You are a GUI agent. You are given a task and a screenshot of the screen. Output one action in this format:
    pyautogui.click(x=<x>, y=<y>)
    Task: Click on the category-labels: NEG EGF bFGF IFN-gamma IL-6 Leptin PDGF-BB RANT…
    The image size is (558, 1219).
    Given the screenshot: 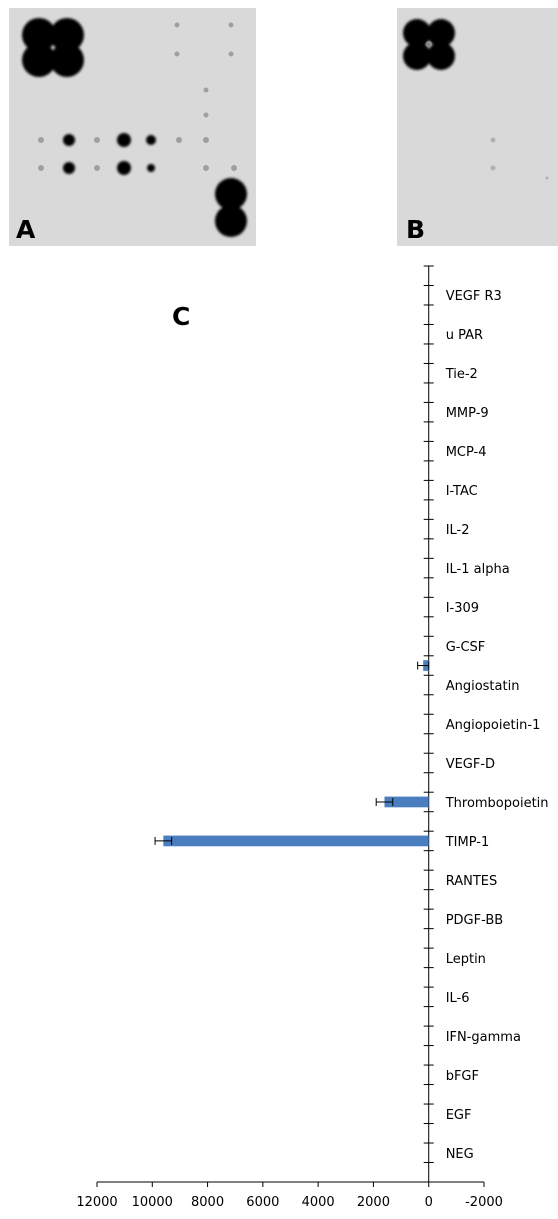 What is the action you would take?
    pyautogui.click(x=497, y=725)
    